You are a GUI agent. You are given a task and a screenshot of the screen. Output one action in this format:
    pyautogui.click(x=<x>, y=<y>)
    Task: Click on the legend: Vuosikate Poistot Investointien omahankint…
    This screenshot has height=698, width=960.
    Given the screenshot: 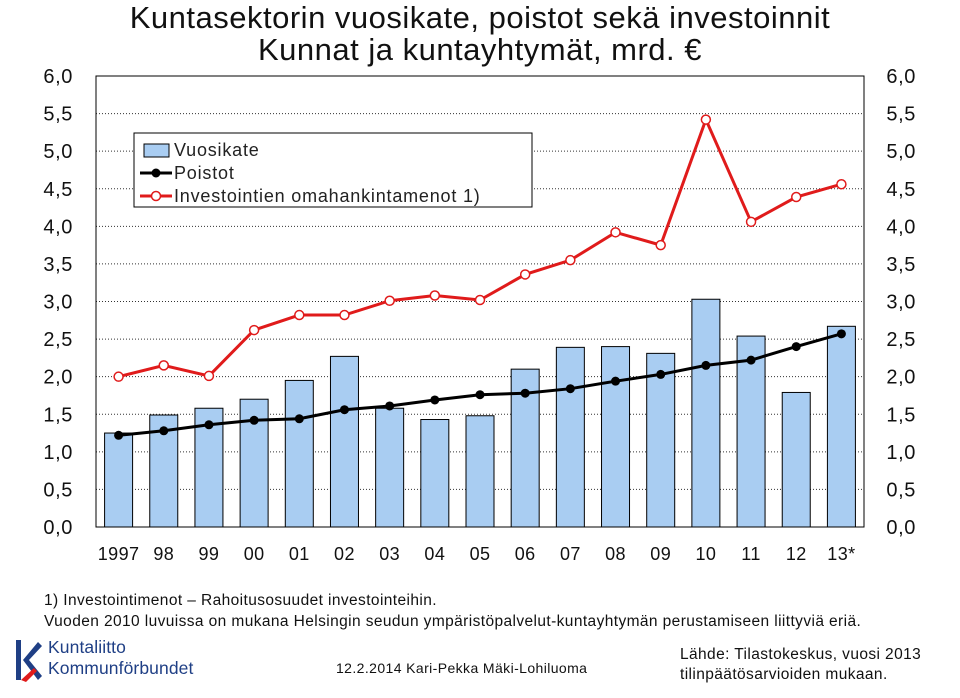 What is the action you would take?
    pyautogui.click(x=333, y=170)
    